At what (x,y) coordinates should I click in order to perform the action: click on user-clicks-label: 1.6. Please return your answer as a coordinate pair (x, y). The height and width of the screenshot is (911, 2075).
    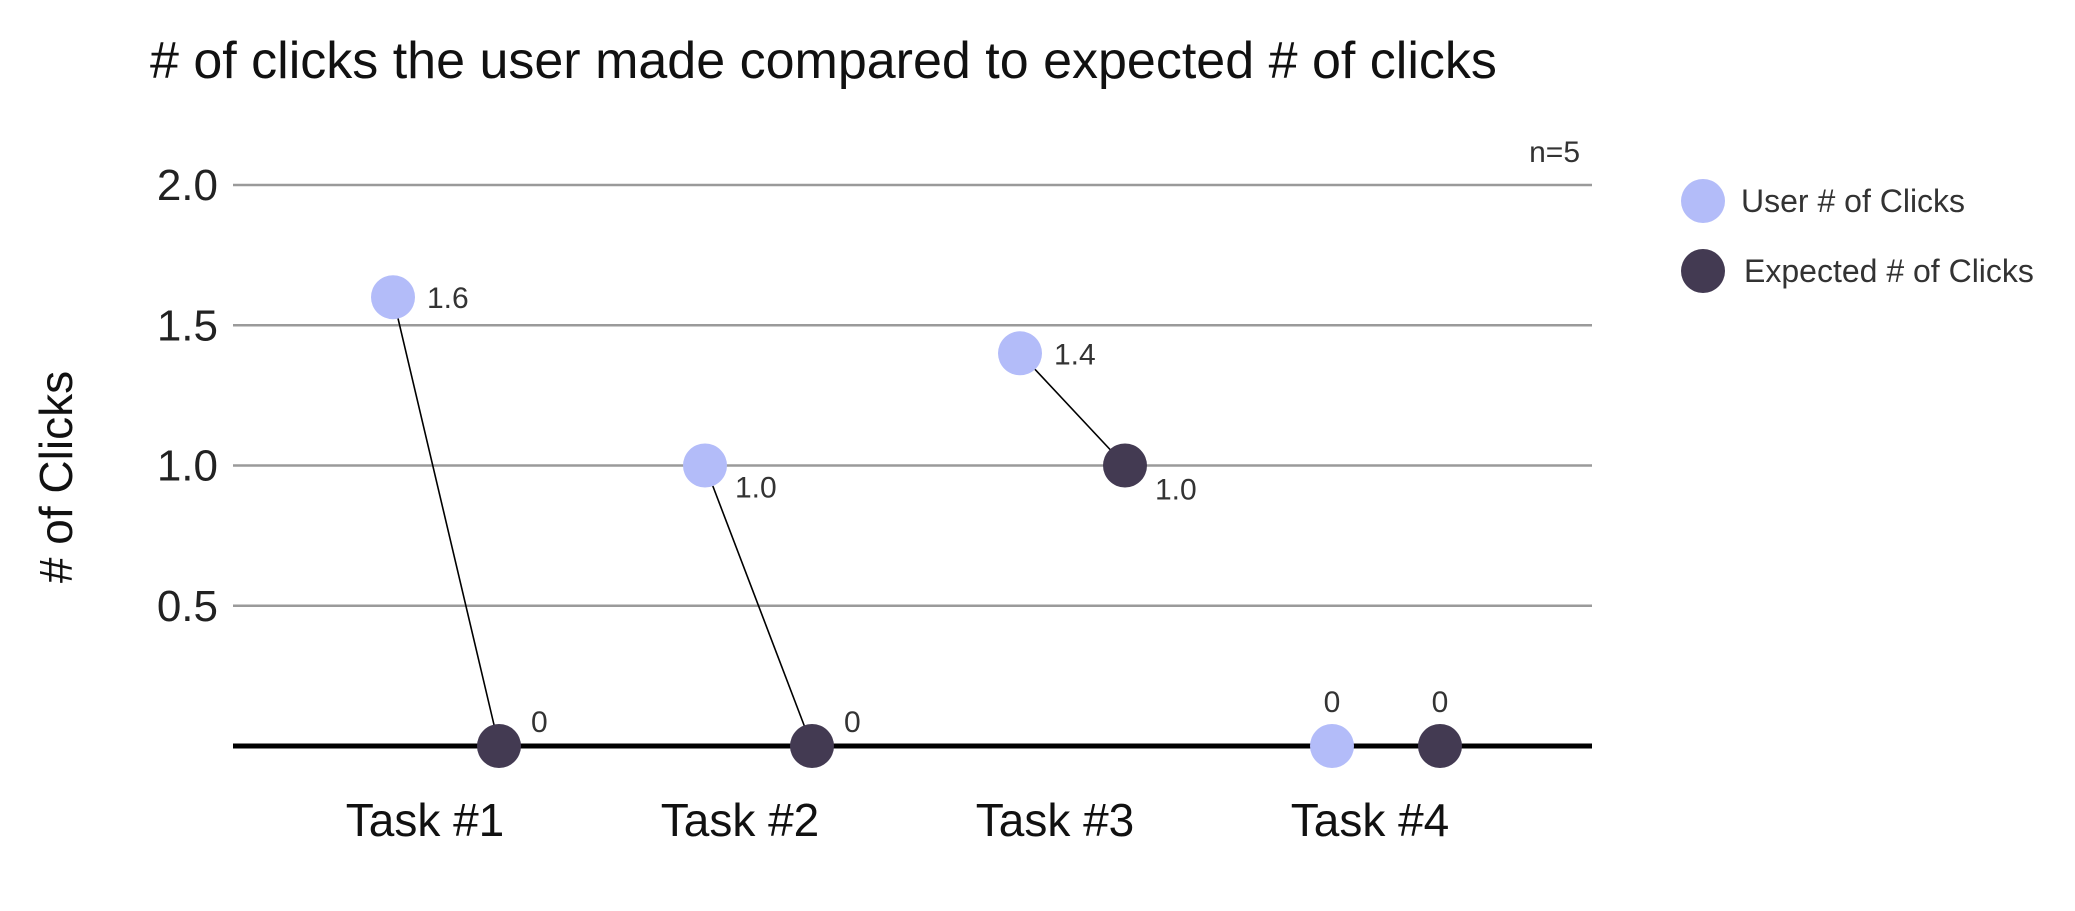
    Looking at the image, I should click on (448, 298).